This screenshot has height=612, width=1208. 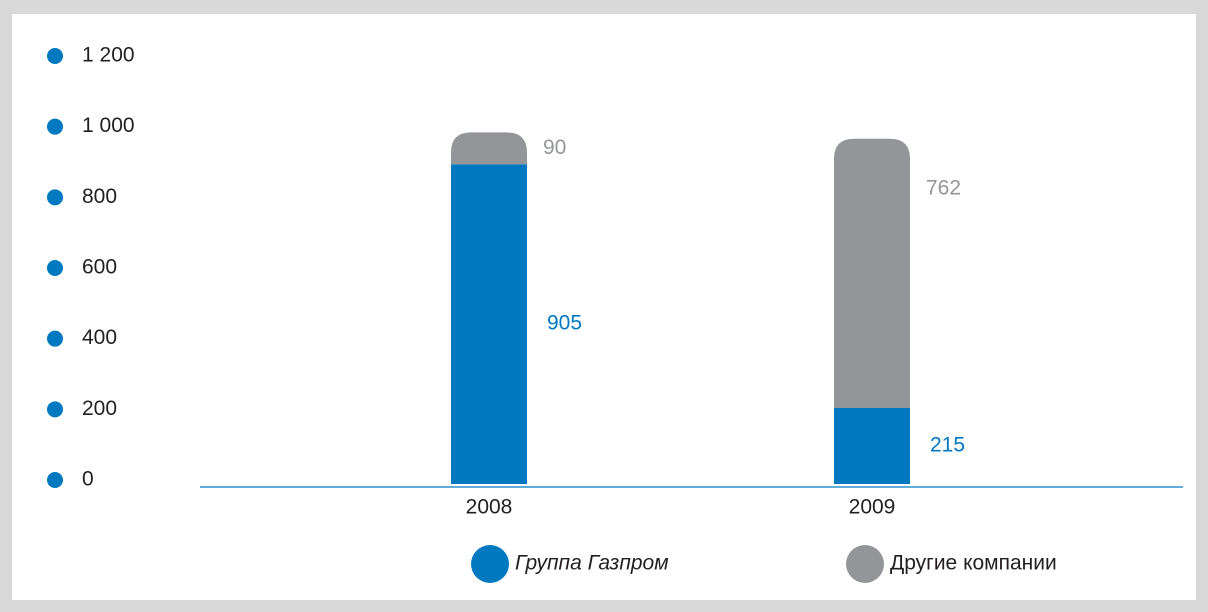 I want to click on x-tick-label: 2008, so click(x=489, y=507).